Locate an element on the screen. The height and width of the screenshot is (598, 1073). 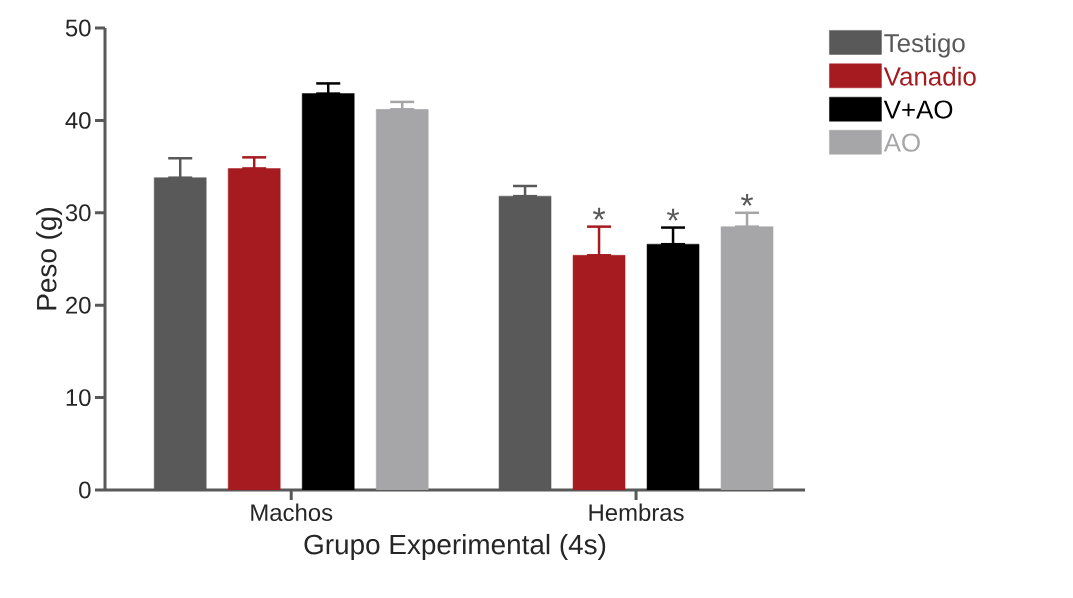
x-tick-label: Hembras is located at coordinates (636, 512).